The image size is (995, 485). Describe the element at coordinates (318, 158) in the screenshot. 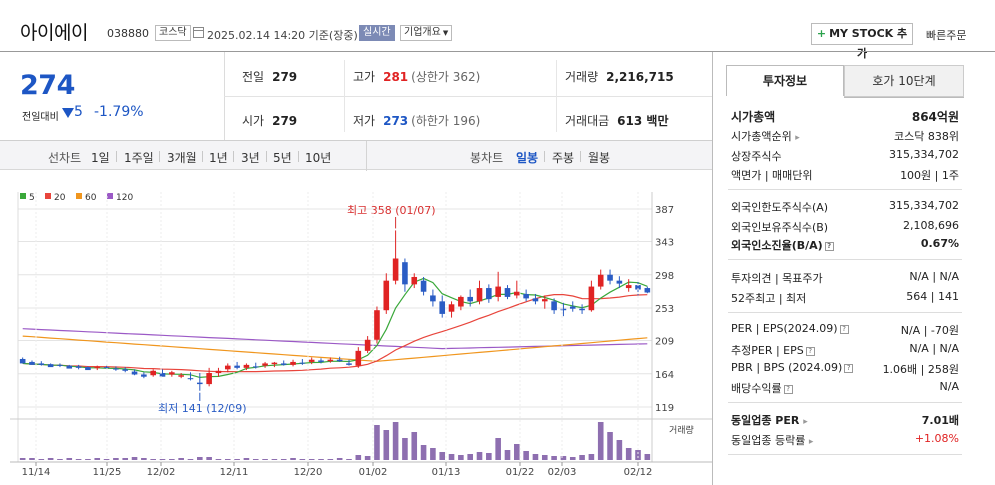

I see `period-10y: 10년` at that location.